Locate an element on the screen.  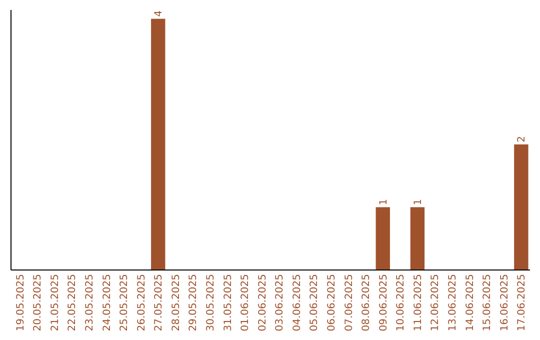
x-tick-label: 08.06.2025 is located at coordinates (366, 303).